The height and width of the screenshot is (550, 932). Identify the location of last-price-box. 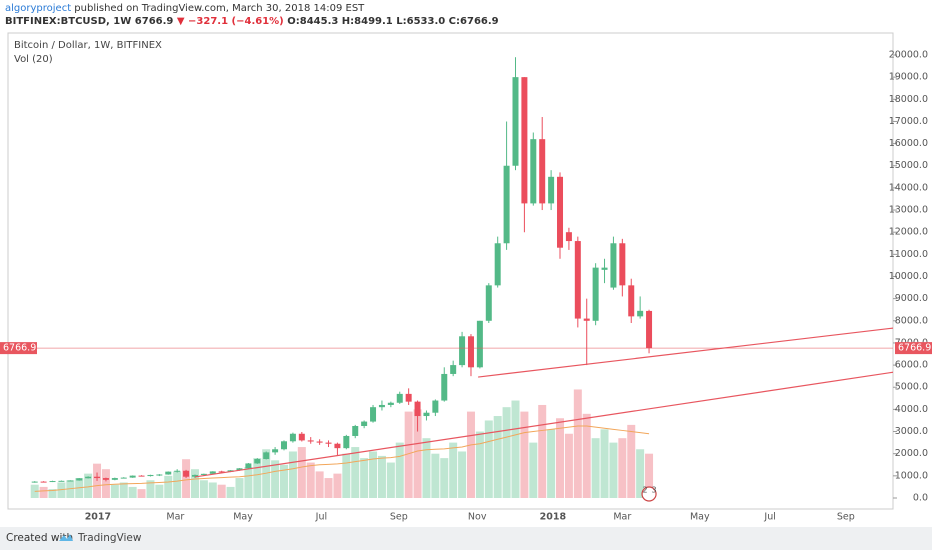
(913, 348).